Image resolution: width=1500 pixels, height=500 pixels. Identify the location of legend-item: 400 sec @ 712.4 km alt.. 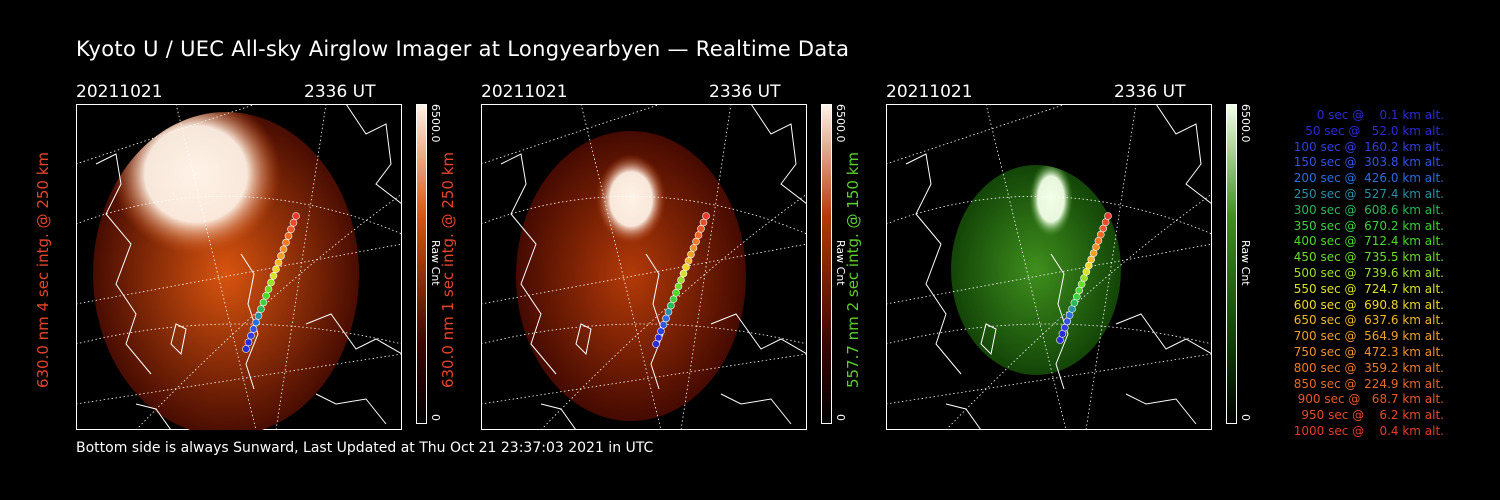
(1368, 241).